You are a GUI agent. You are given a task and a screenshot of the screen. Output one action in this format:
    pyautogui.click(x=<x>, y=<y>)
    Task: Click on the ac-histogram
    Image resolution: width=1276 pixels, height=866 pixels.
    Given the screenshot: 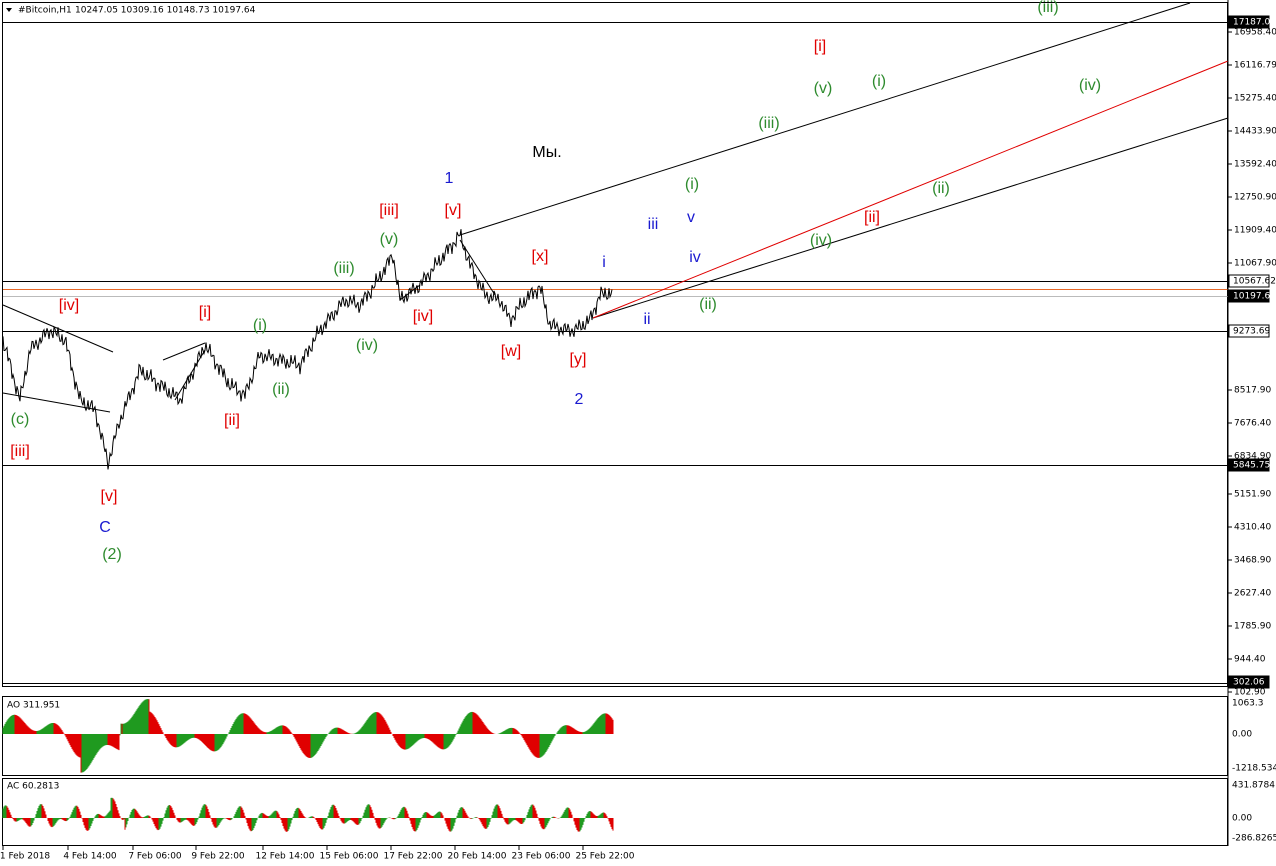 What is the action you would take?
    pyautogui.click(x=308, y=814)
    